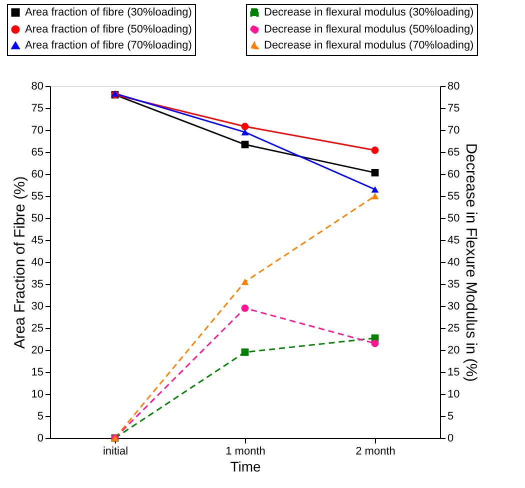 This screenshot has width=525, height=488. What do you see at coordinates (454, 218) in the screenshot?
I see `y2-tick-label: 50` at bounding box center [454, 218].